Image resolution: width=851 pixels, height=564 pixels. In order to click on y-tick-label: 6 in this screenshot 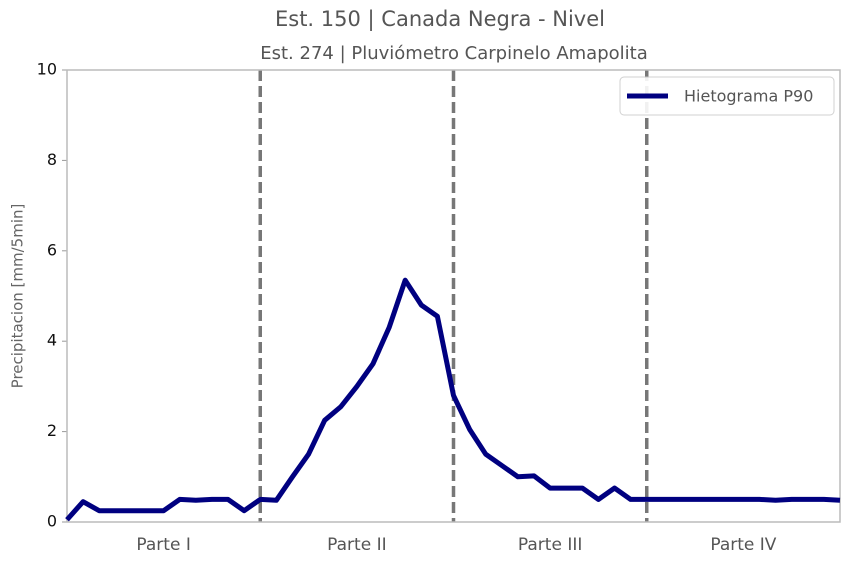, I will do `click(52, 249)`.